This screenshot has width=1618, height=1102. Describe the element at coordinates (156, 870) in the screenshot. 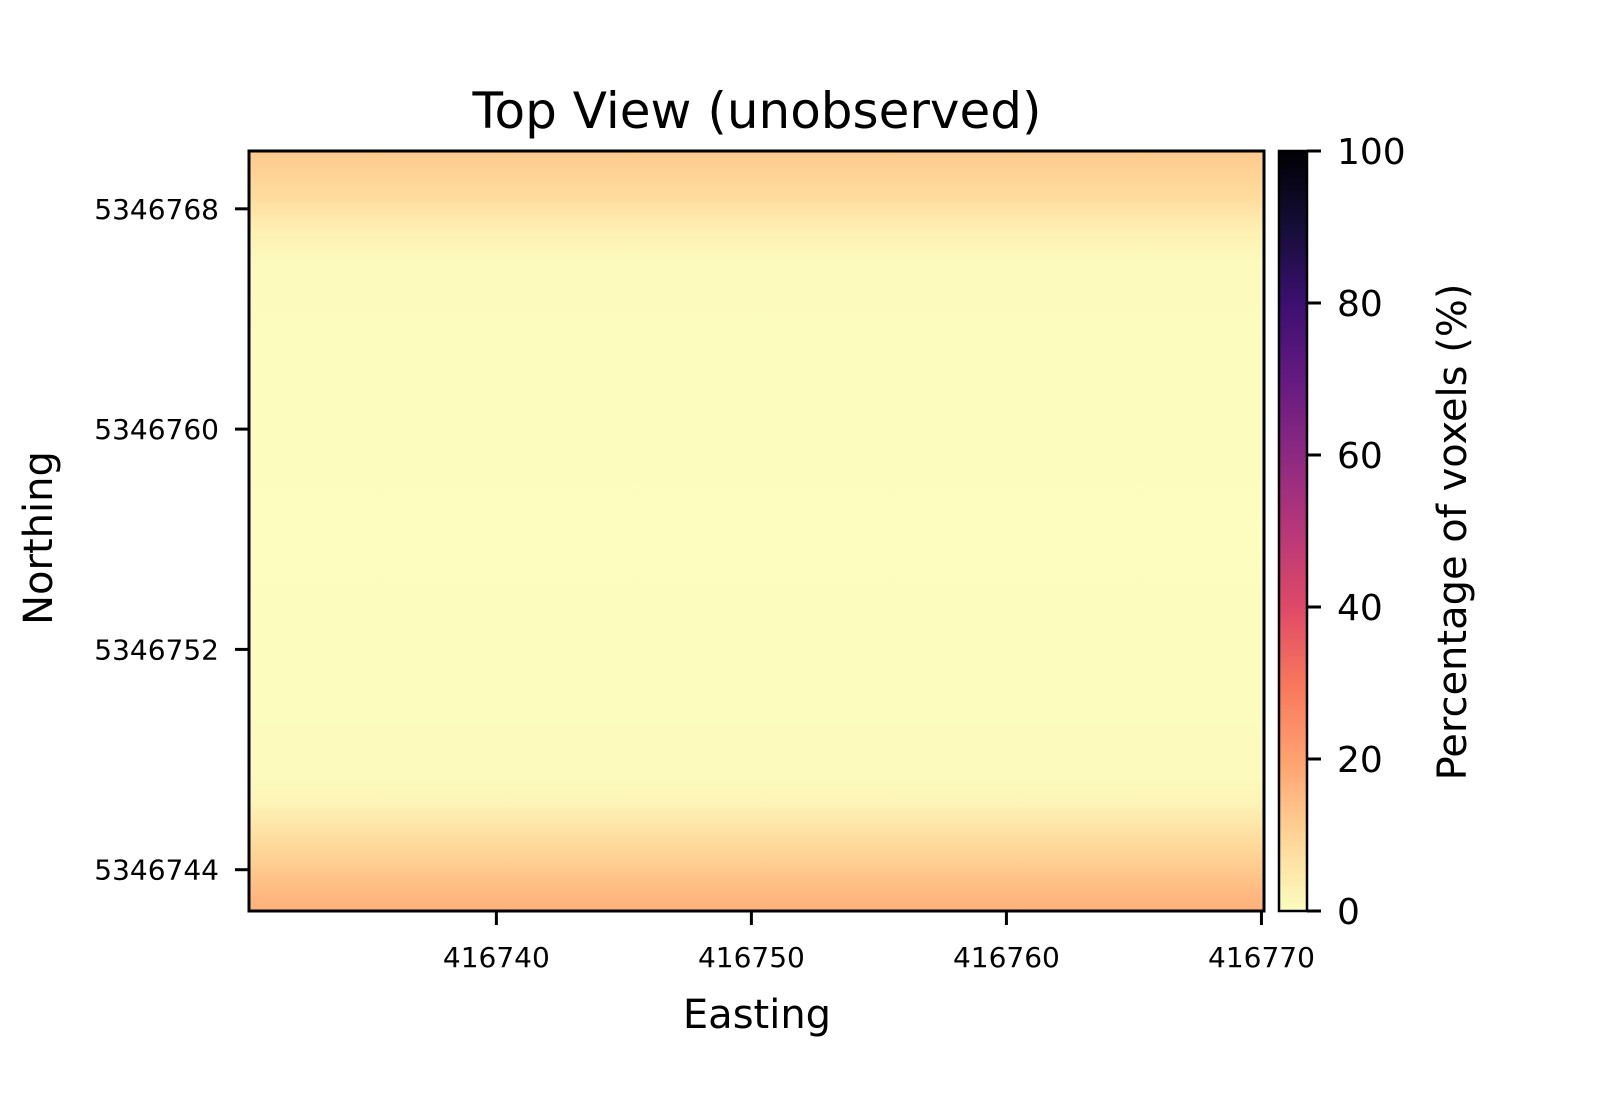

I see `y-tick-label: 5346744` at that location.